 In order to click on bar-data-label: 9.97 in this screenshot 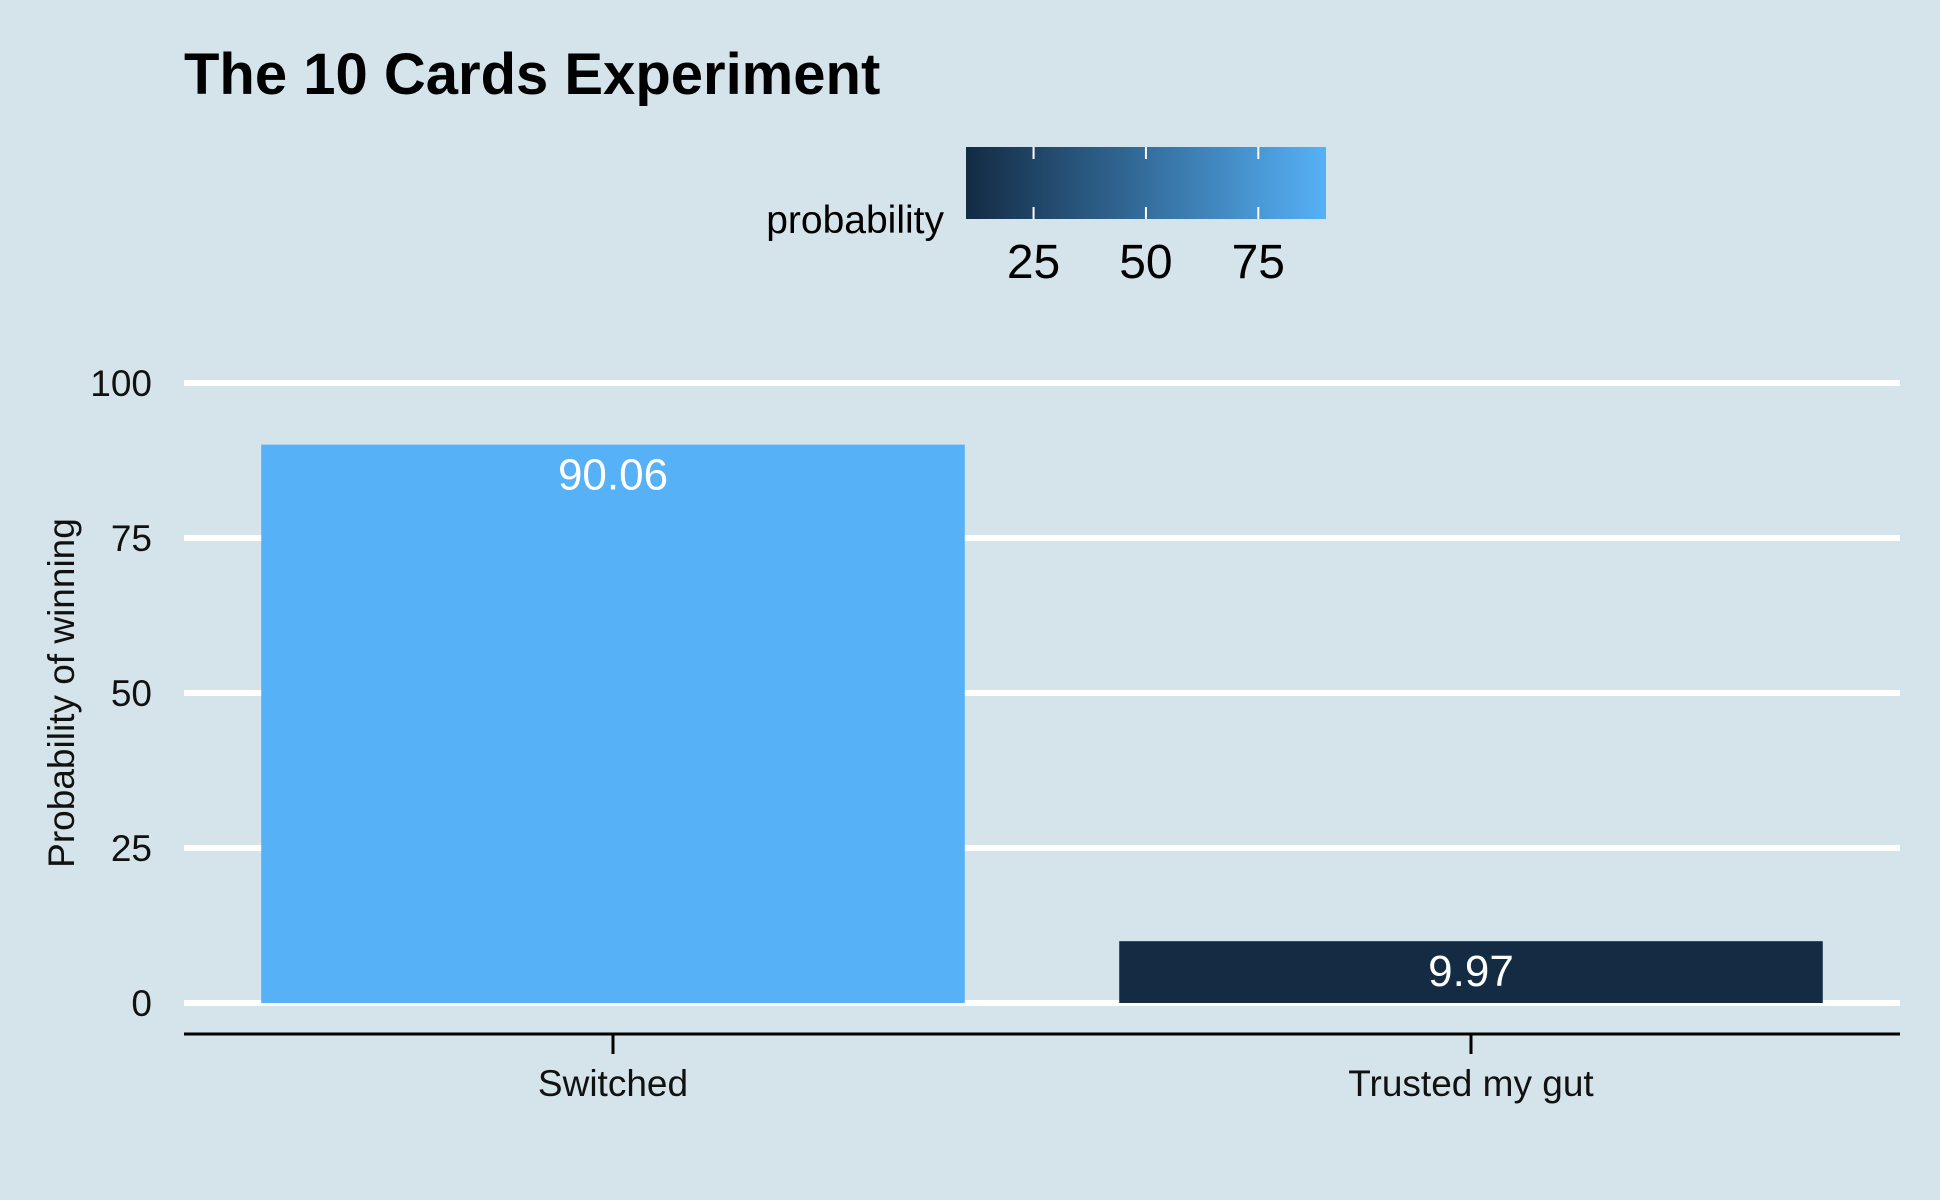, I will do `click(1471, 971)`.